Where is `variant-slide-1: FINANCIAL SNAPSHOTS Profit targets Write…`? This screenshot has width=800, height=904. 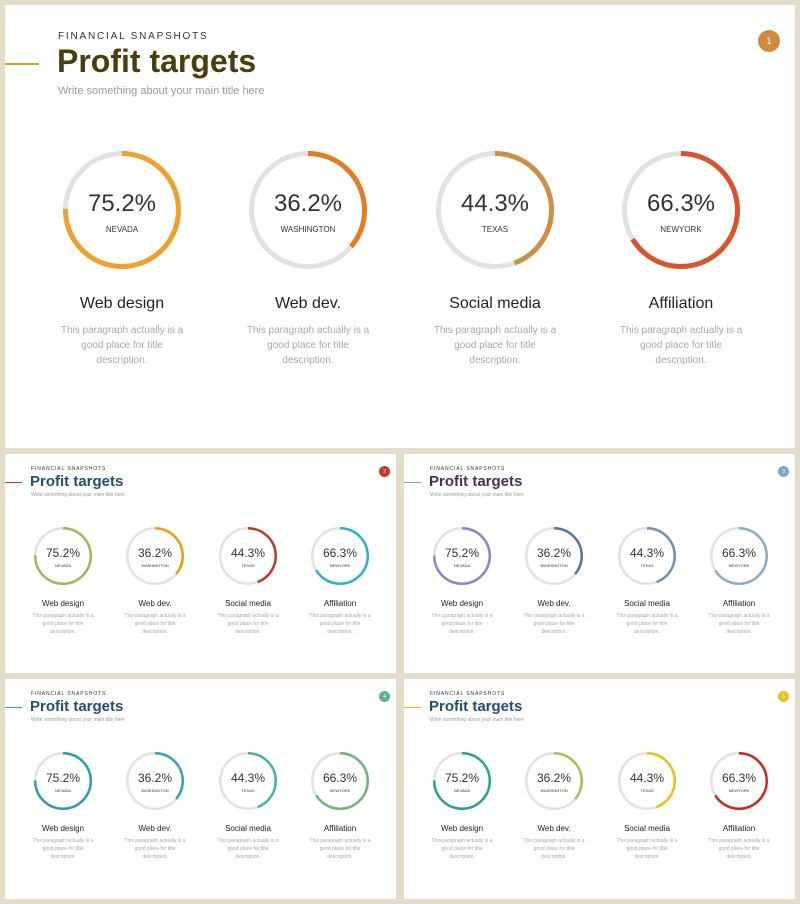
variant-slide-1: FINANCIAL SNAPSHOTS Profit targets Write… is located at coordinates (200, 563).